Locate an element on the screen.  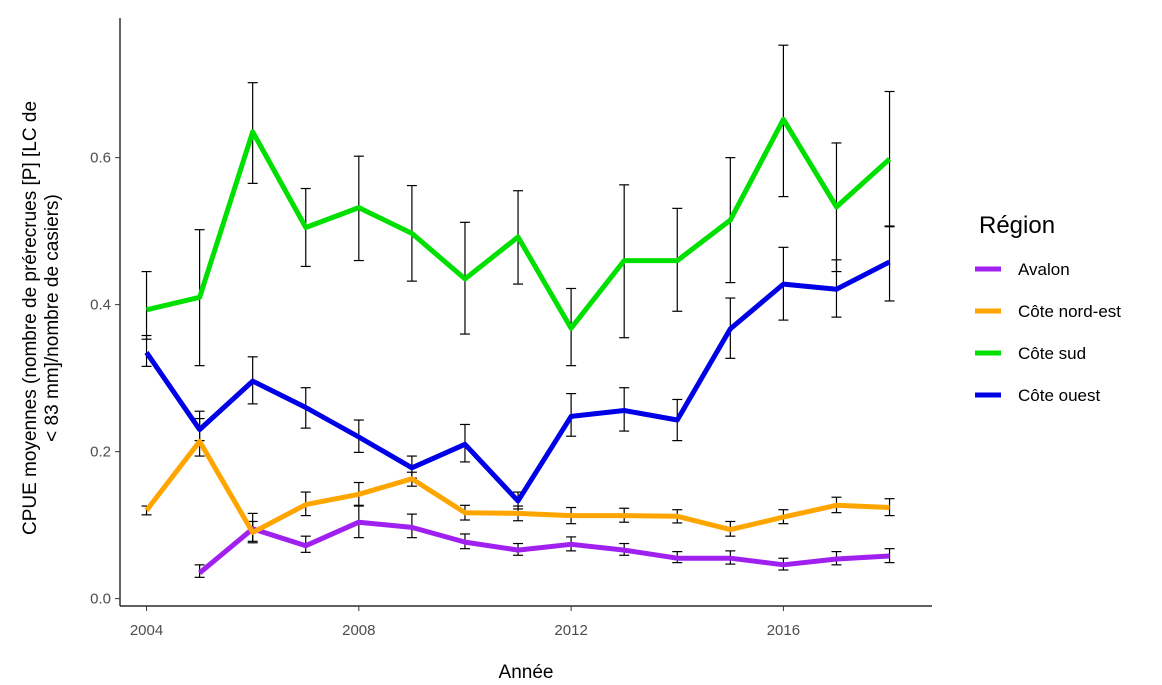
x-ticks: 2004 2008 2012 2016 is located at coordinates (465, 622).